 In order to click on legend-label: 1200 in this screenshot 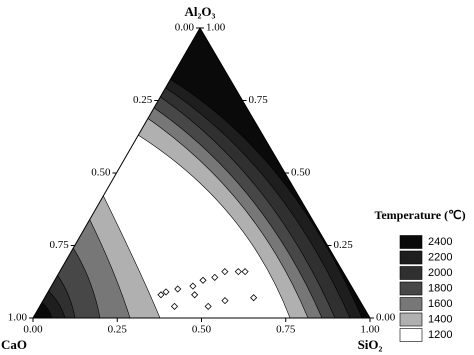, I will do `click(440, 335)`.